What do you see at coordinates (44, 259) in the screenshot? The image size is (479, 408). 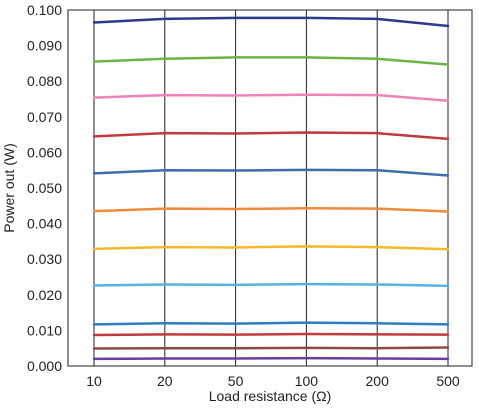 I see `y-tick-label: 0.030` at bounding box center [44, 259].